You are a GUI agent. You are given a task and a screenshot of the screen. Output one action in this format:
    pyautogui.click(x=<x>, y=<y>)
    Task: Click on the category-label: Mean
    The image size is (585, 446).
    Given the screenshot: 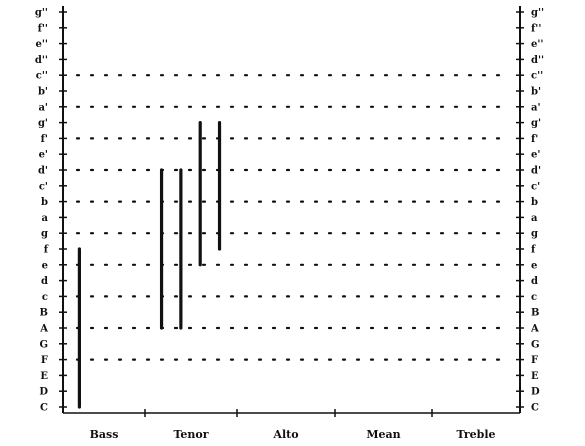 What is the action you would take?
    pyautogui.click(x=383, y=434)
    